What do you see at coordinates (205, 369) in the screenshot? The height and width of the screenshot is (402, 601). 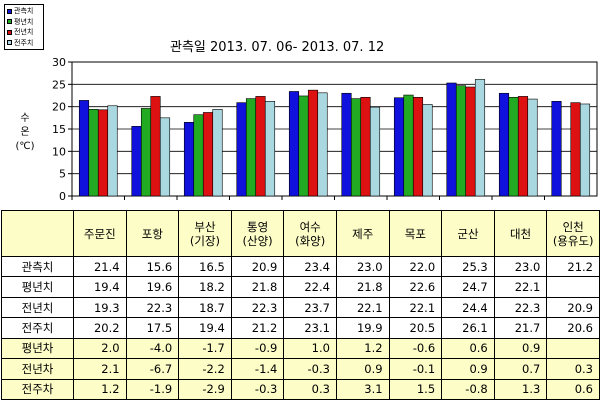 I see `table-cell: -2.2` at bounding box center [205, 369].